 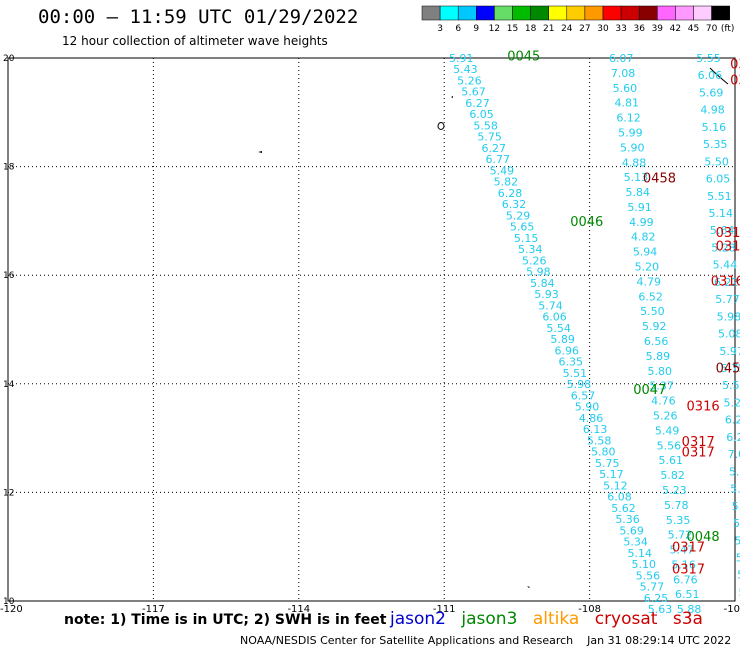 I want to click on wave-height-value: 5.16, so click(x=714, y=127).